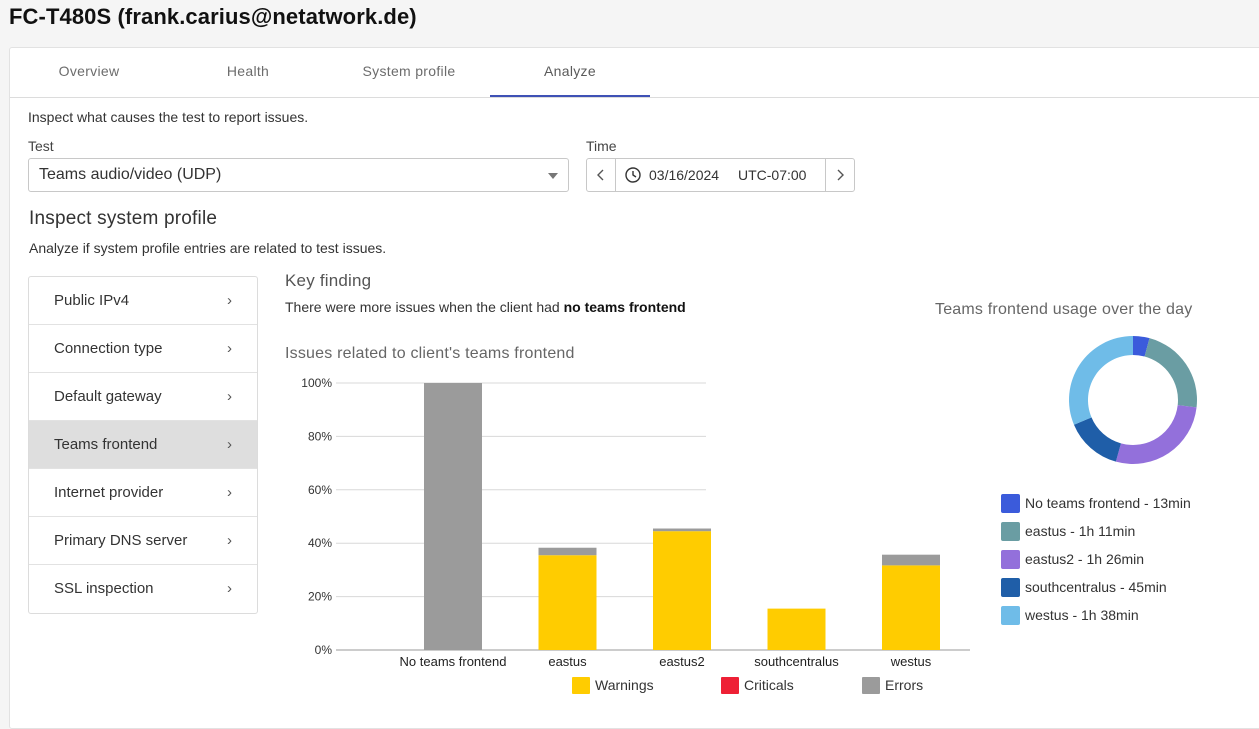 This screenshot has width=1259, height=729. Describe the element at coordinates (553, 176) in the screenshot. I see `caret-down-icon` at that location.